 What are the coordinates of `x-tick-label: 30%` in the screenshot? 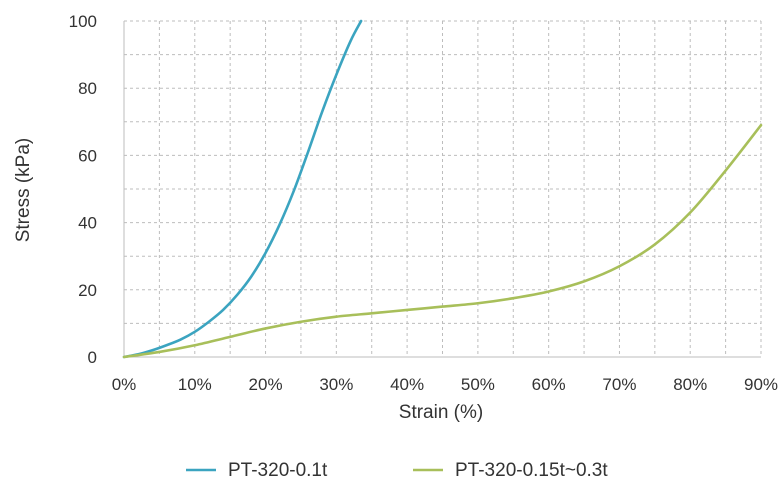 It's located at (336, 384).